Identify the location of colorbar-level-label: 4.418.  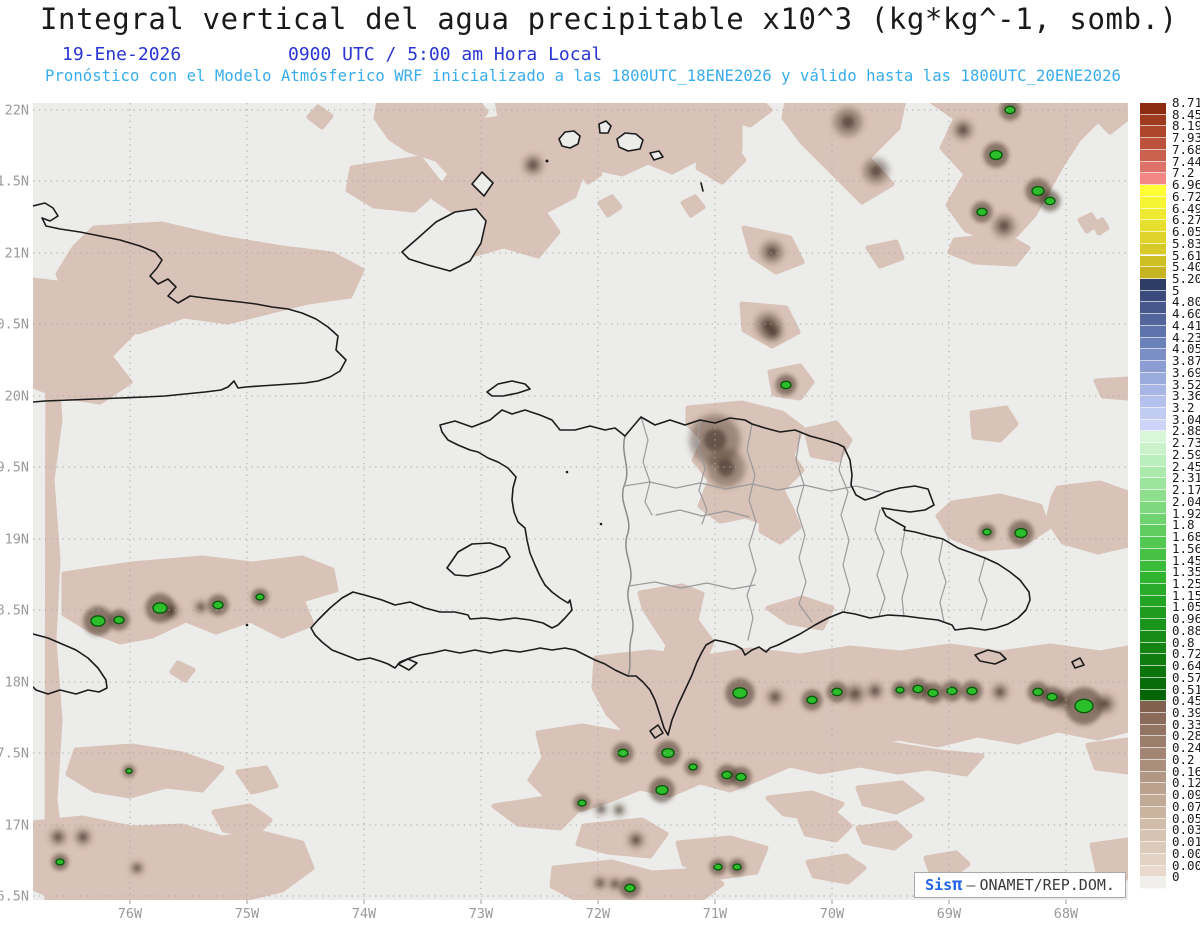
(1186, 325).